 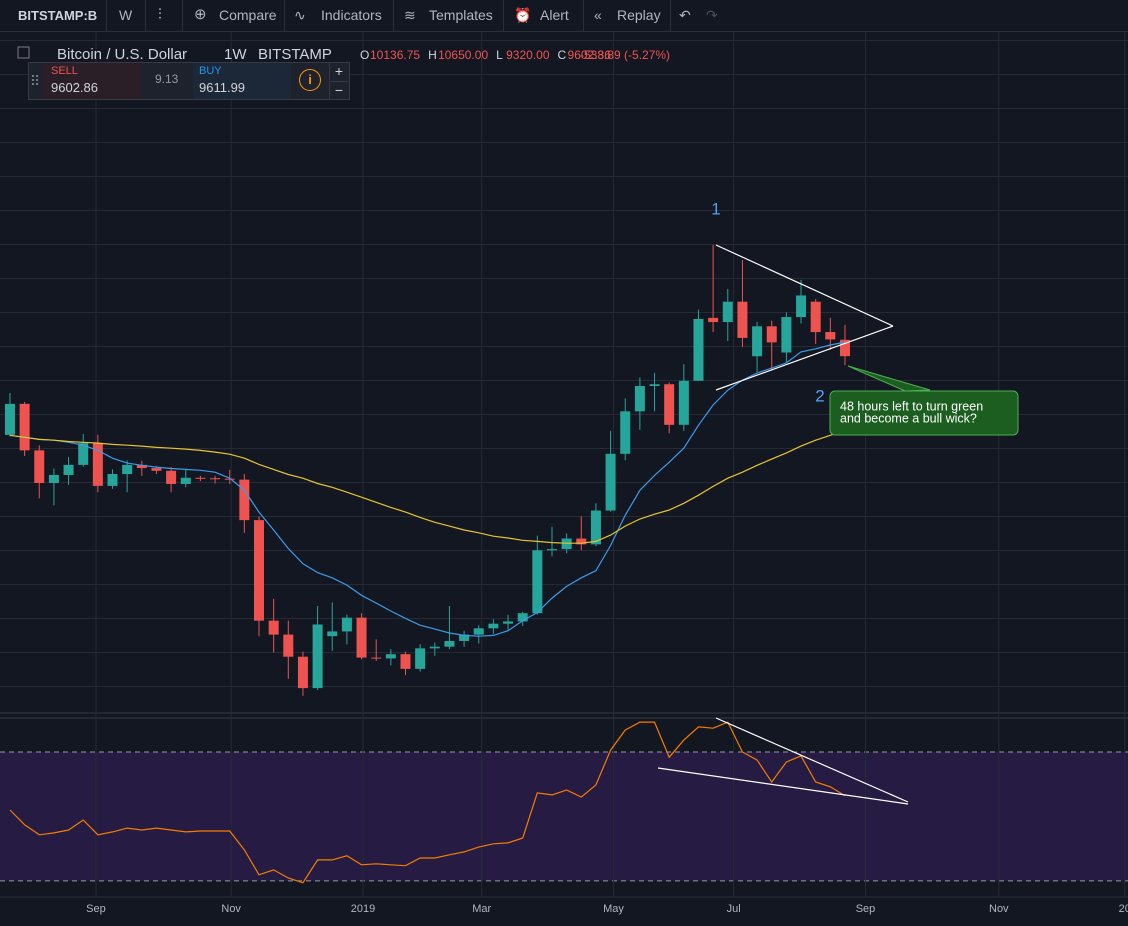 I want to click on alert-button: Alert, so click(x=554, y=15).